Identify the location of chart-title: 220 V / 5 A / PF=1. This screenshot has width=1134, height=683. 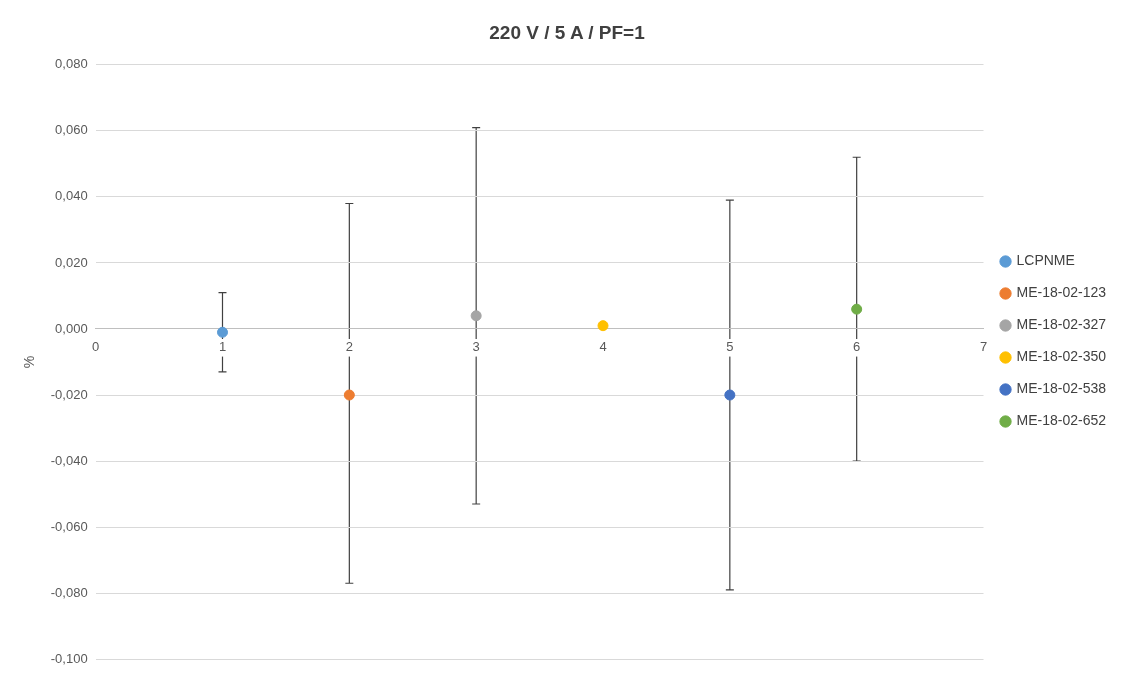
(567, 32).